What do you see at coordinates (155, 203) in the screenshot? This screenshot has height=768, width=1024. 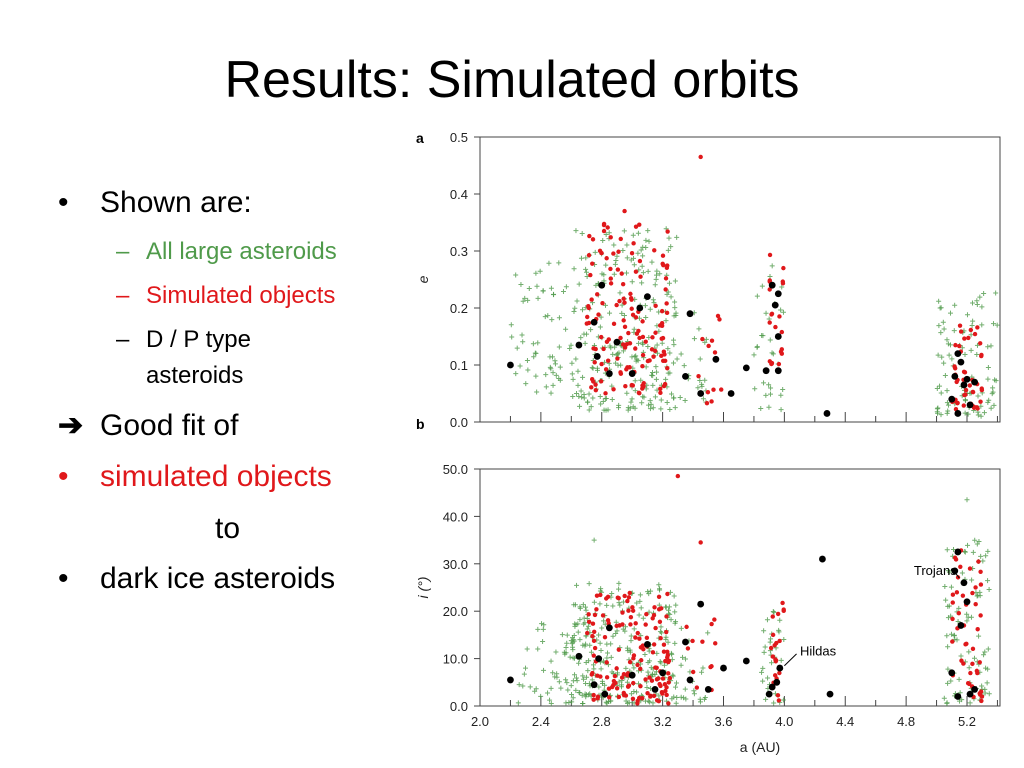 I see `bullet-shown: • Shown are:` at bounding box center [155, 203].